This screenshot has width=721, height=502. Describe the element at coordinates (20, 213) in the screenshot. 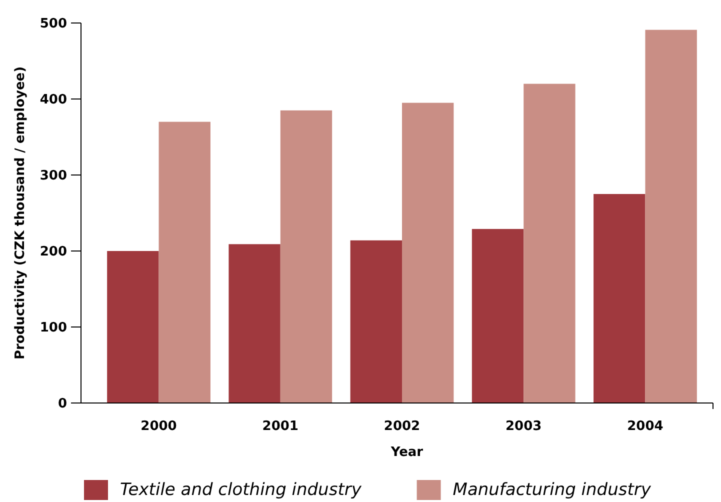

I see `y-axis-title: Productivity (CZK thousand / employee)` at that location.